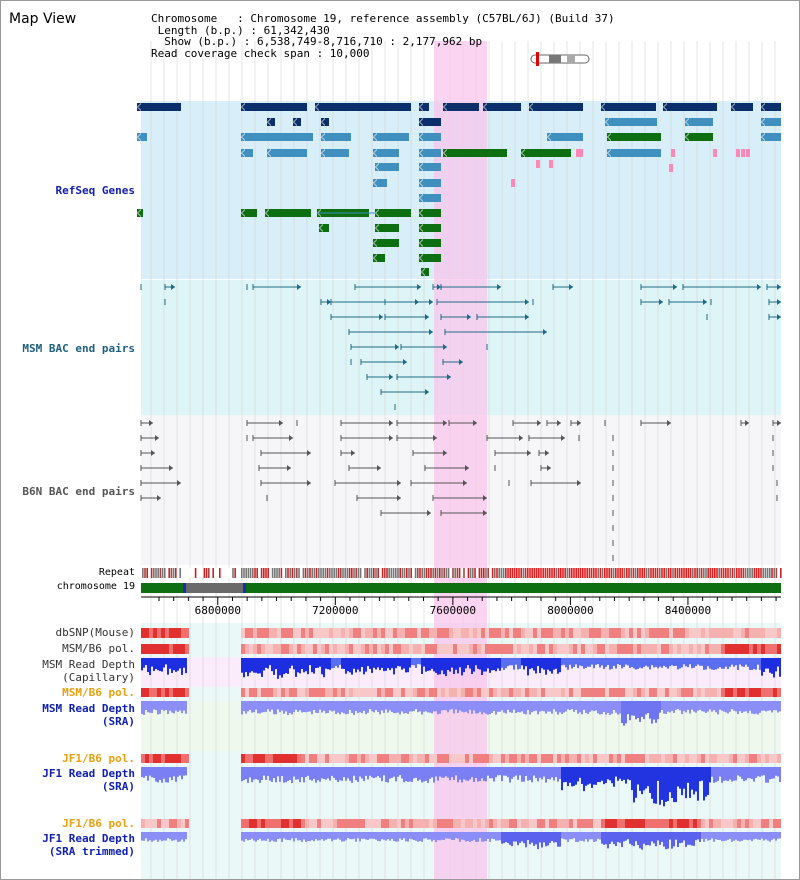  What do you see at coordinates (98, 692) in the screenshot?
I see `msm-b6-pol-label-2: MSM/B6 pol.` at bounding box center [98, 692].